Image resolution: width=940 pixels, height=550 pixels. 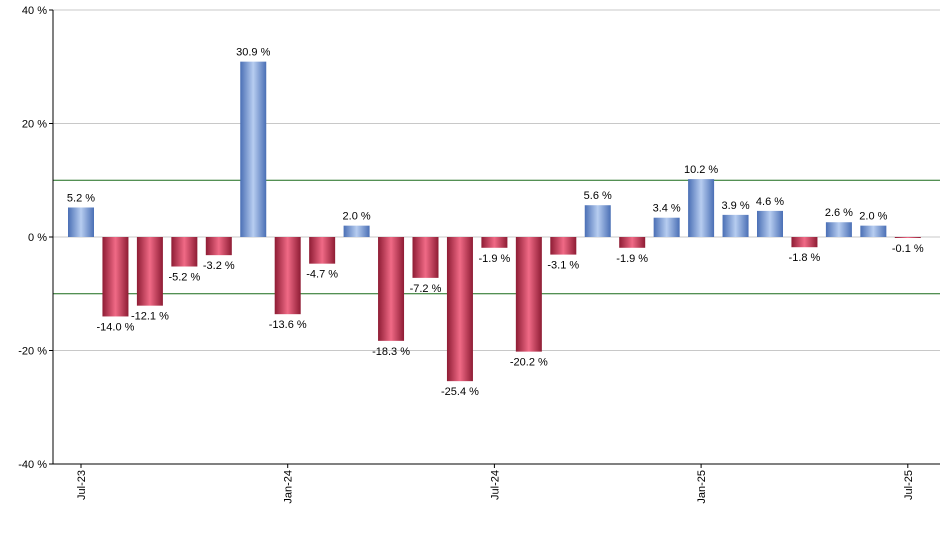 I want to click on x-tick-label: Jul-24, so click(x=495, y=485).